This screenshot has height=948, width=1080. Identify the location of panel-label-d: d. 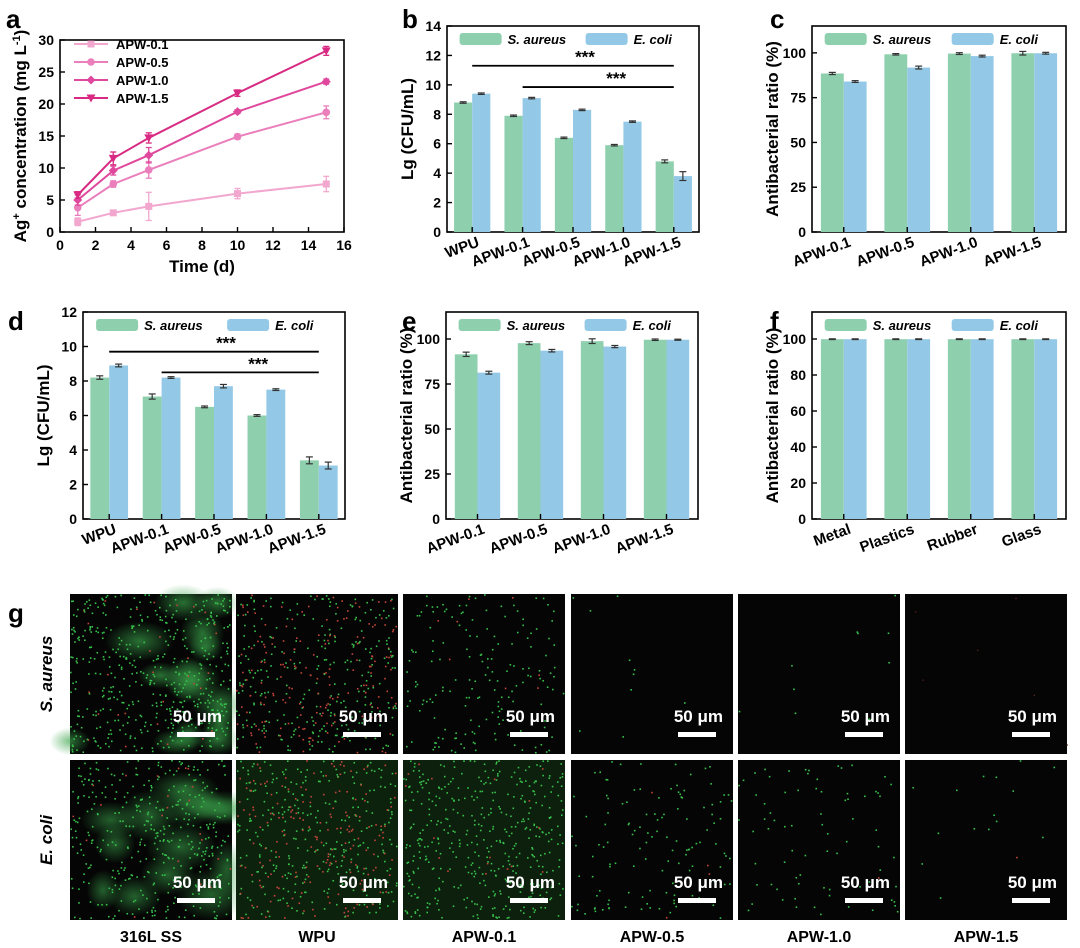
(16, 321).